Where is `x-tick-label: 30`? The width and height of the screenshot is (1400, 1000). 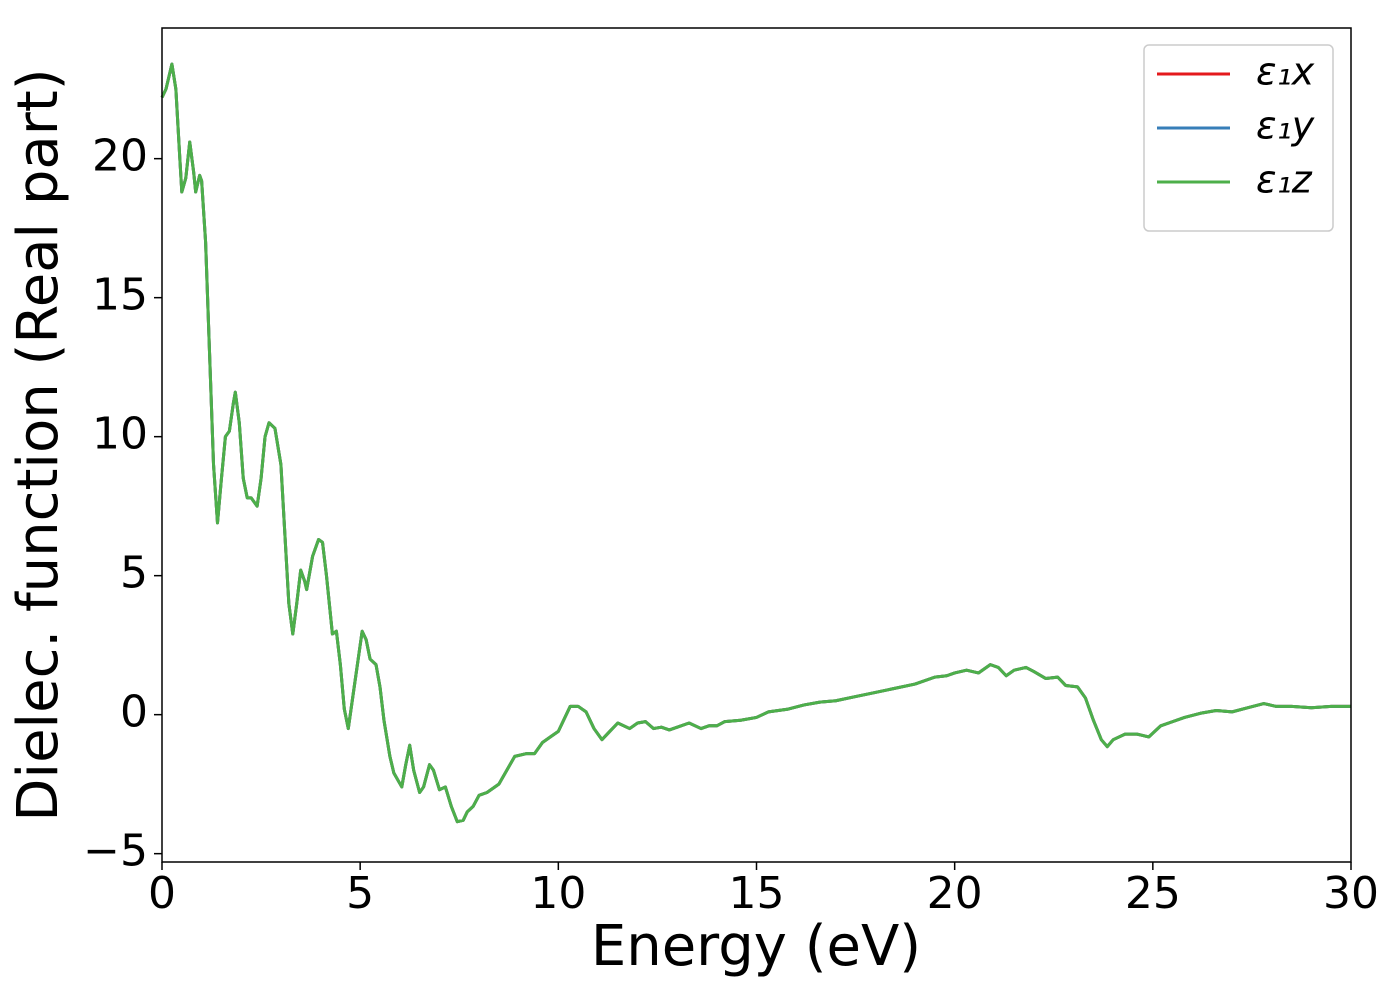 x-tick-label: 30 is located at coordinates (1351, 893).